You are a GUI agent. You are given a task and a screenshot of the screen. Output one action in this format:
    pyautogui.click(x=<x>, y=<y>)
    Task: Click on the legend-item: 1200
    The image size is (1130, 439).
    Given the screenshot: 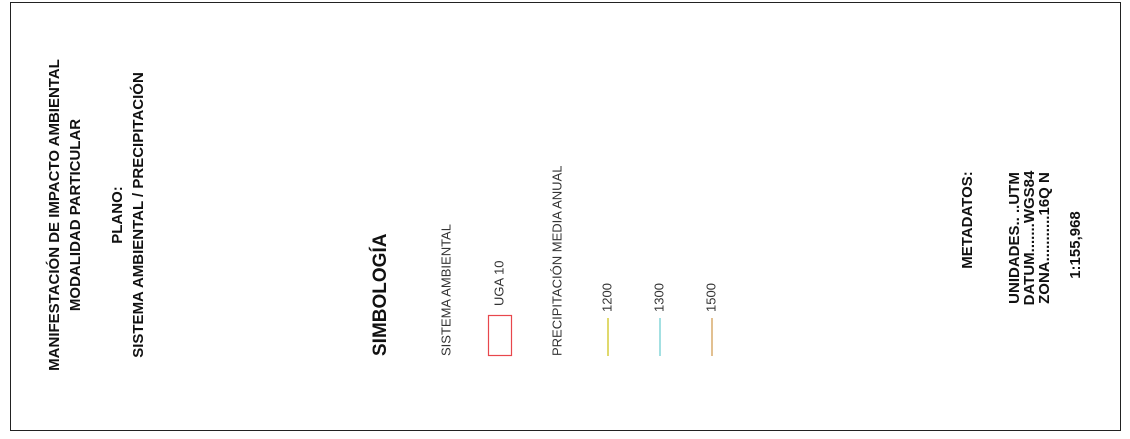 What is the action you would take?
    pyautogui.click(x=606, y=297)
    